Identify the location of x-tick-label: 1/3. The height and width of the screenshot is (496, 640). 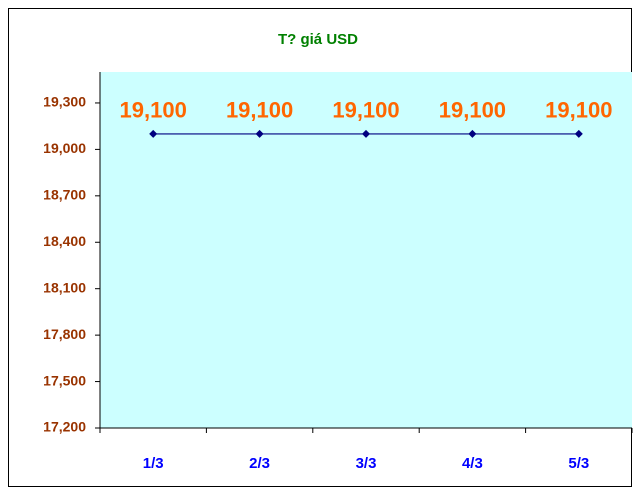
(153, 463).